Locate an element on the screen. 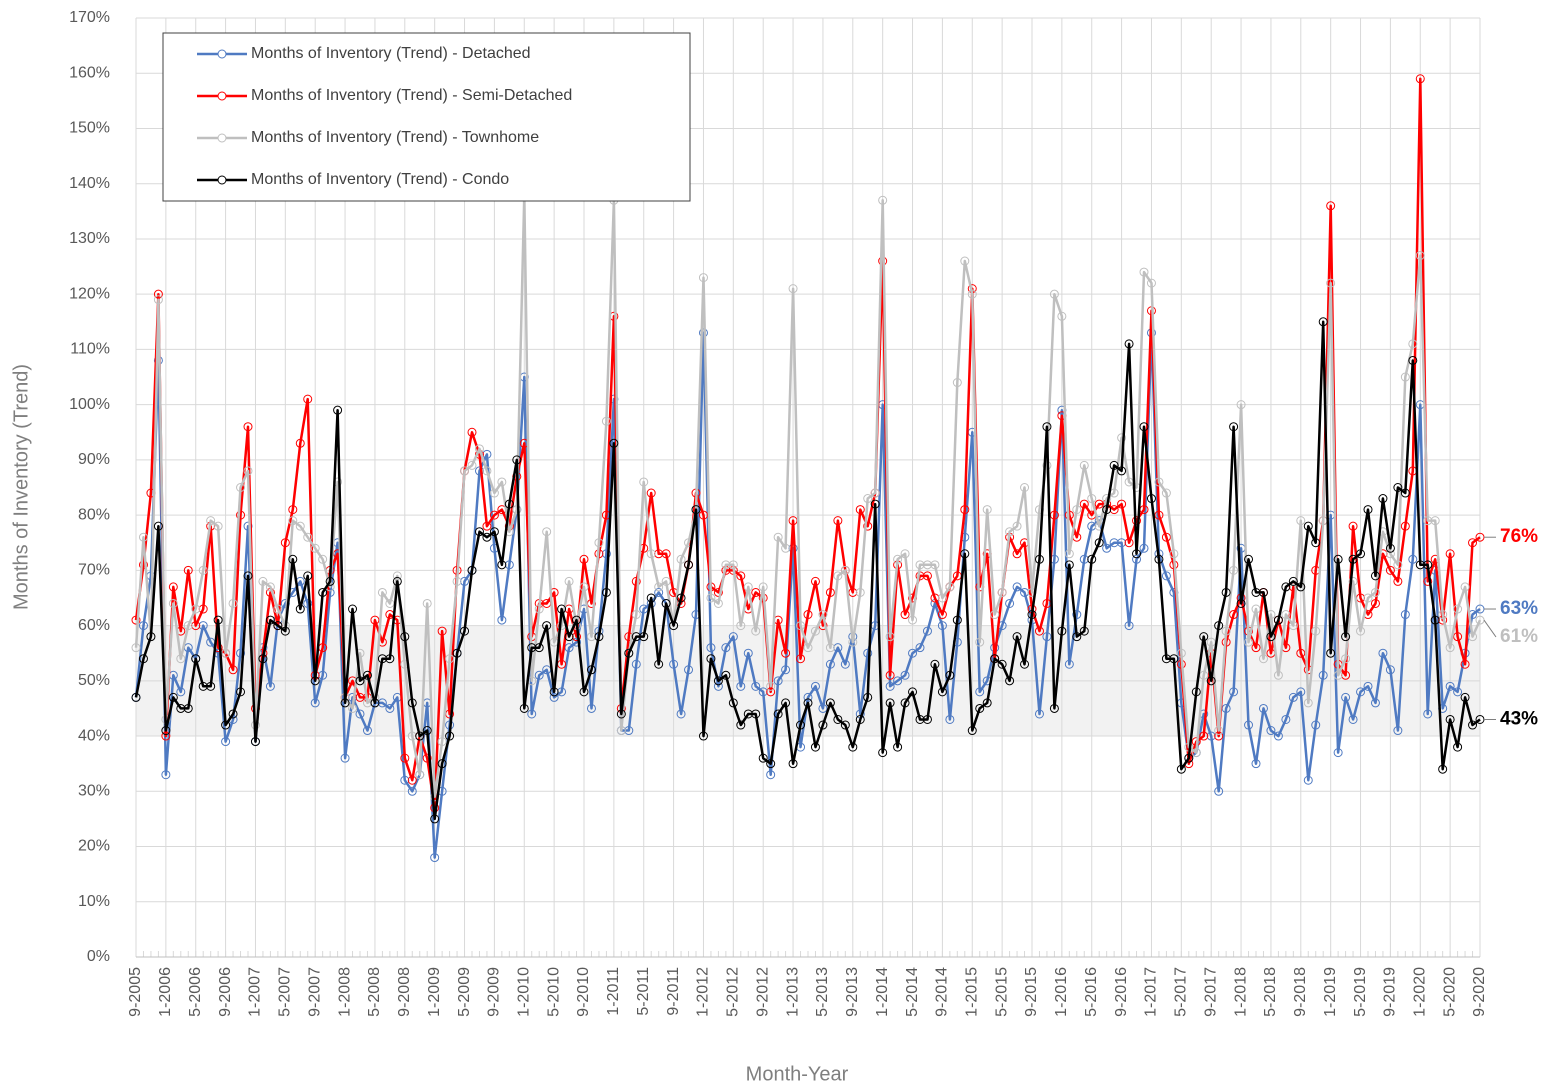 The width and height of the screenshot is (1556, 1089). x-tick-label: 5-2019 is located at coordinates (1360, 992).